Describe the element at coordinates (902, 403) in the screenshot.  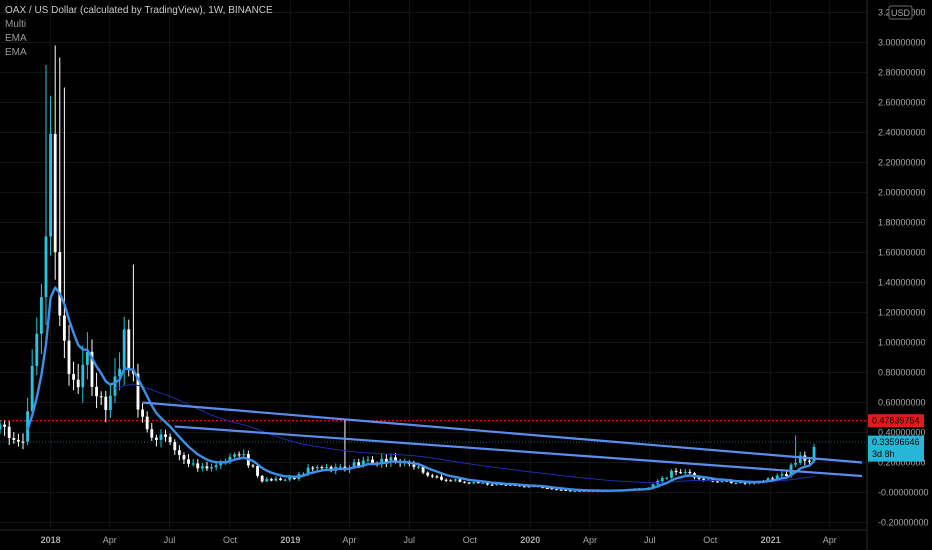
I see `price-tick-label: 0.60000000` at that location.